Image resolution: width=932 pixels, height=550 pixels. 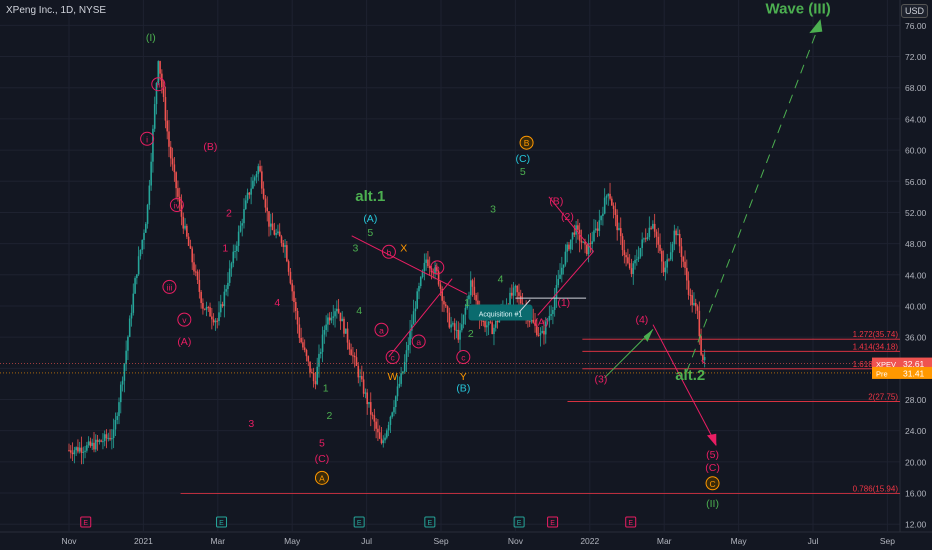 I want to click on projection-arrowhead, so click(x=816, y=26).